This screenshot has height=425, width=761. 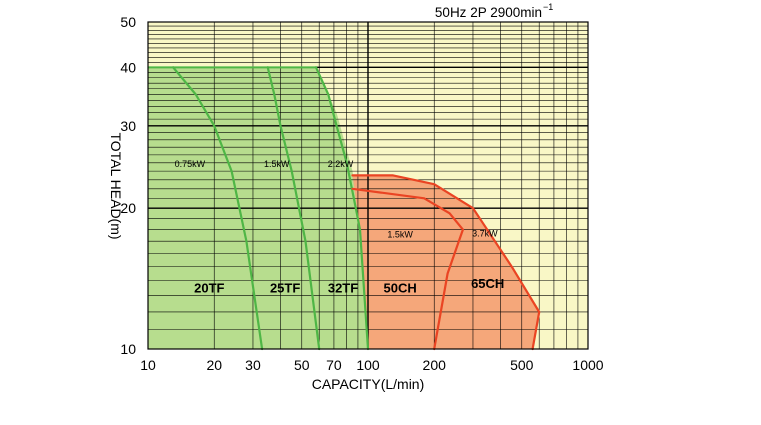 What do you see at coordinates (128, 349) in the screenshot?
I see `y-tick-label: 10` at bounding box center [128, 349].